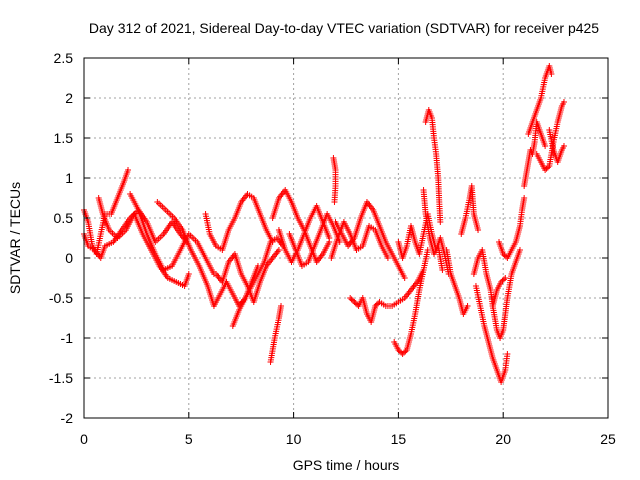  What do you see at coordinates (294, 439) in the screenshot?
I see `x-tick-label: 10` at bounding box center [294, 439].